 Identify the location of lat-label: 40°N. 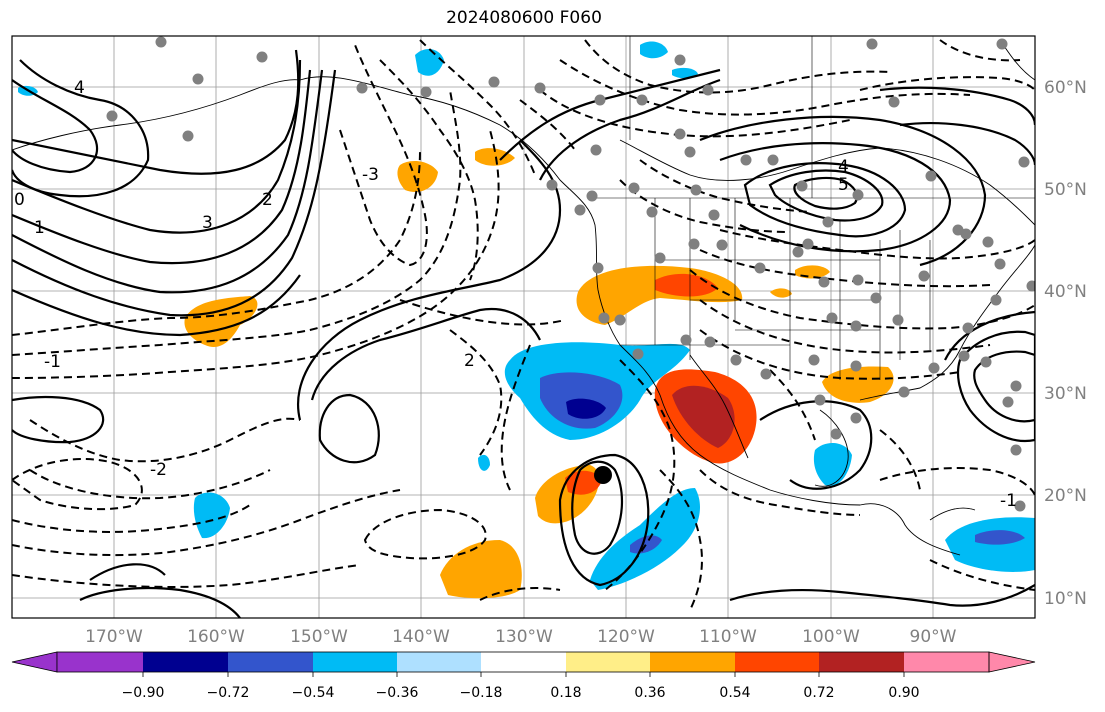
(1065, 292).